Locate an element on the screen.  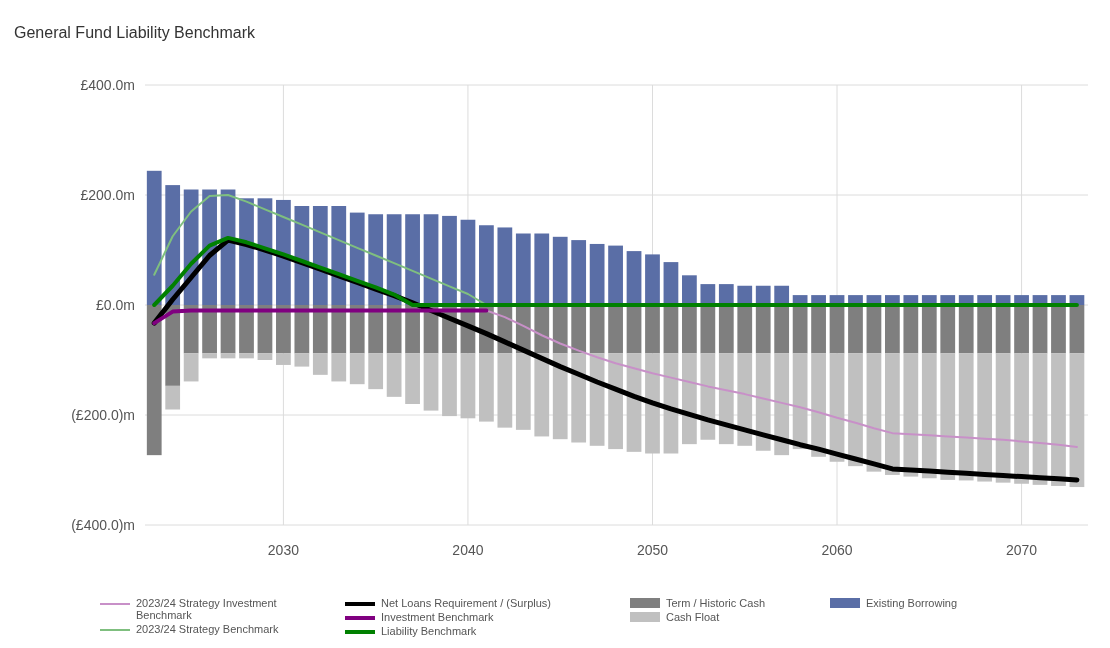
line-series is located at coordinates (781, 378).